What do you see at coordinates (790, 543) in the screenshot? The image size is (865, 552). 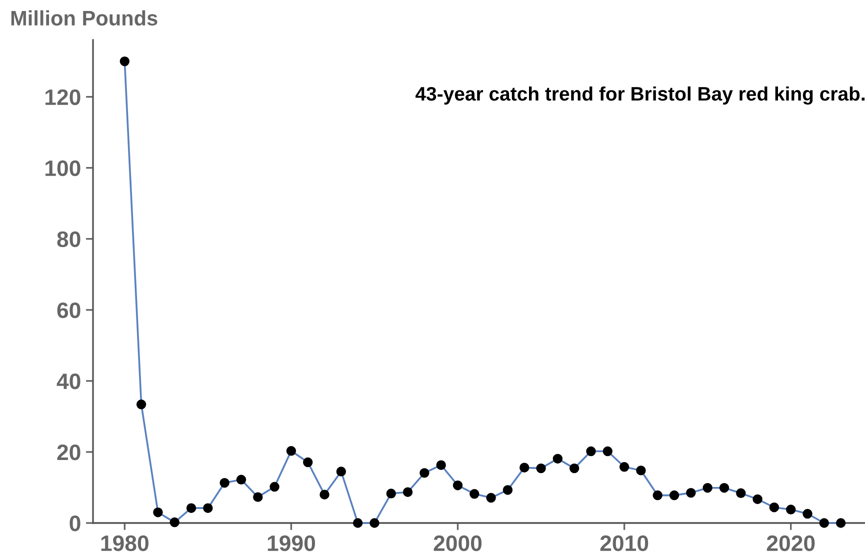 I see `x-tick-label: 2020` at bounding box center [790, 543].